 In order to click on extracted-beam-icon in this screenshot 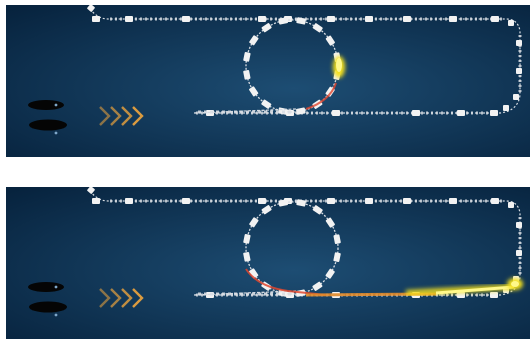, I will do `click(384, 282)`.